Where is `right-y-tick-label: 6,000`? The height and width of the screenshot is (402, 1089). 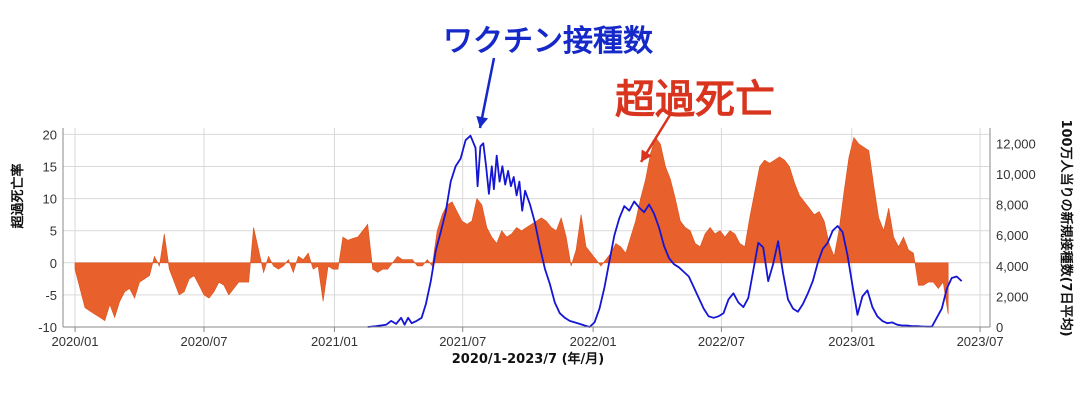
right-y-tick-label: 6,000 is located at coordinates (1012, 235).